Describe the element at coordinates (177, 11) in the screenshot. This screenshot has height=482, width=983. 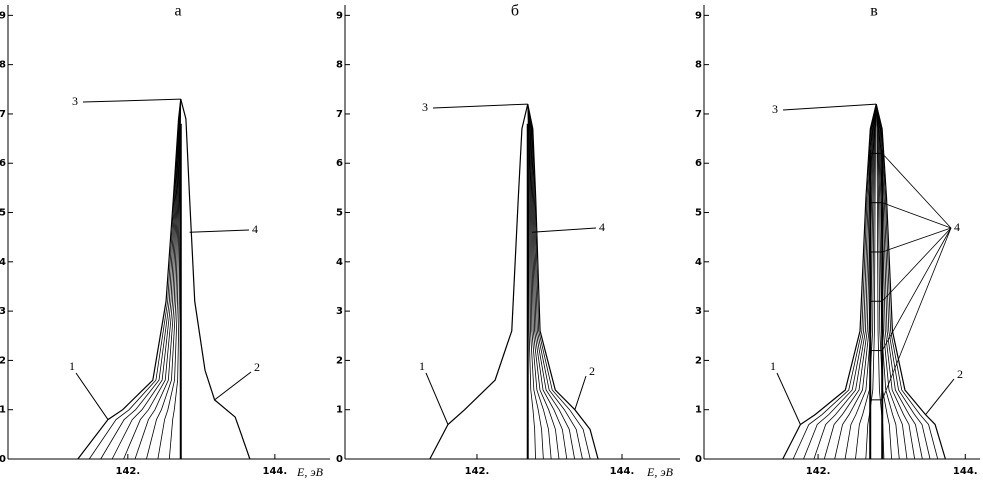
I see `panel-title: а` at that location.